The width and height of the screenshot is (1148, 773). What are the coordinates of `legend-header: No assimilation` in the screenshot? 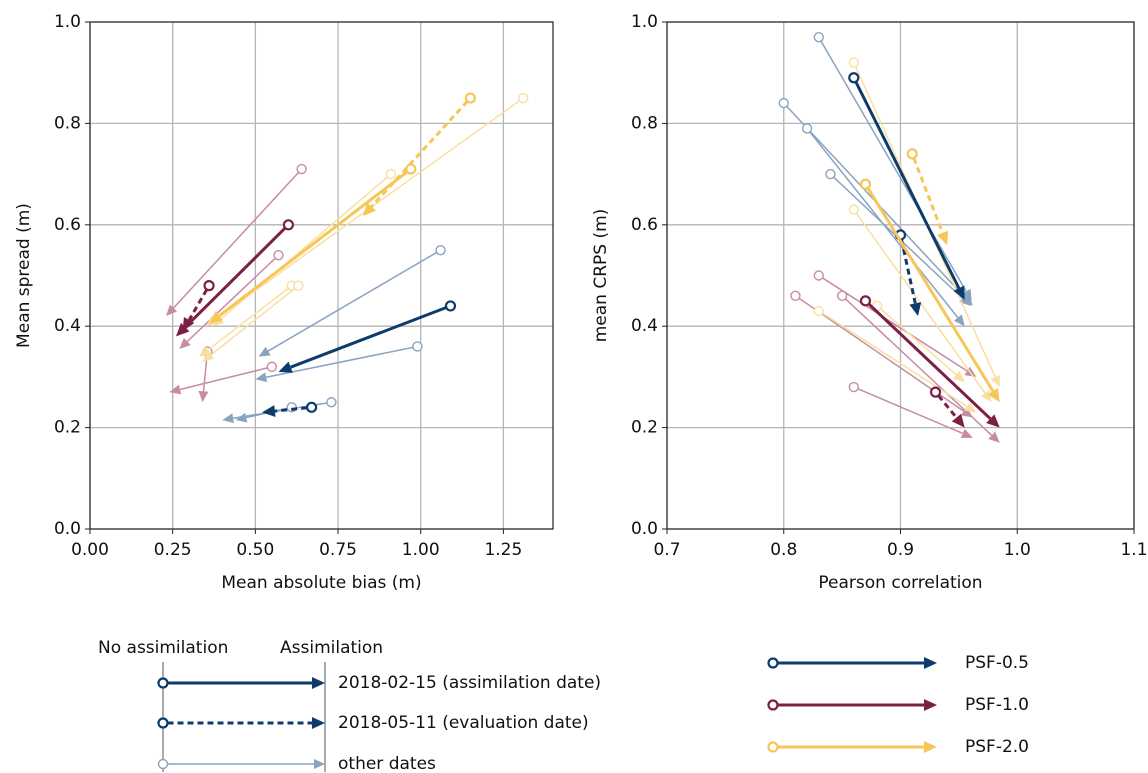 It's located at (163, 648).